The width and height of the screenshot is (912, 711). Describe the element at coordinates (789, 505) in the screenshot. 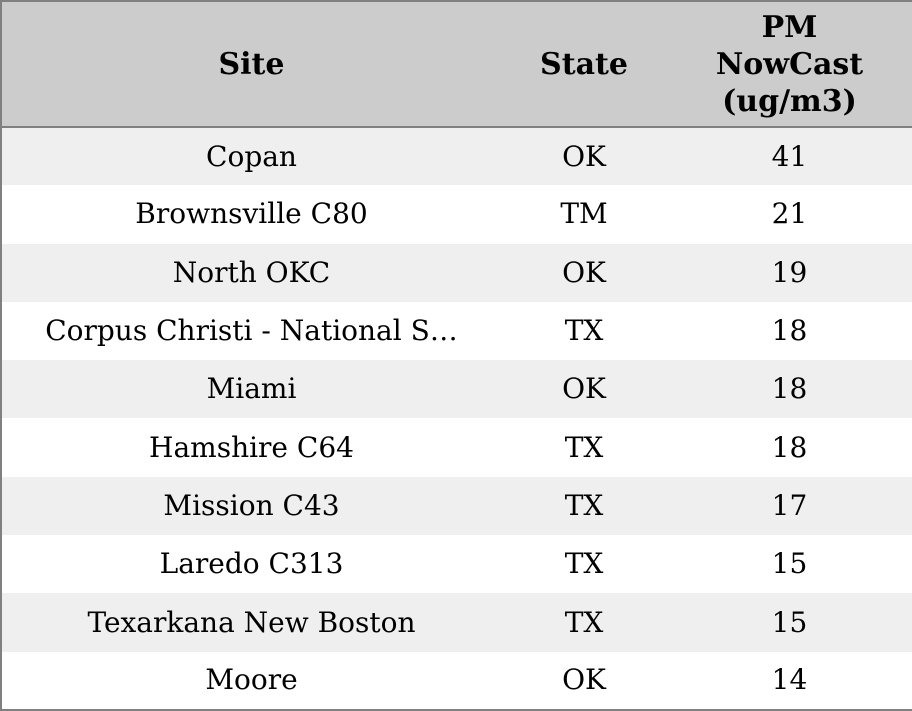

I see `pm-nowcast-cell: 17` at that location.